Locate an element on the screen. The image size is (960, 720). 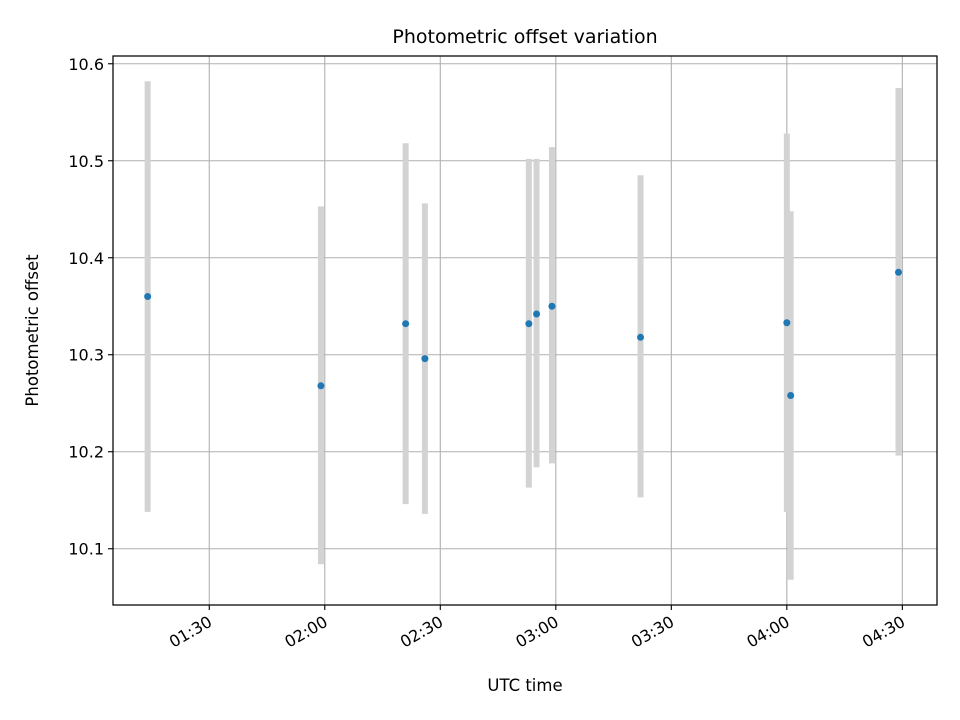
x-axis-label: UTC time is located at coordinates (524, 685).